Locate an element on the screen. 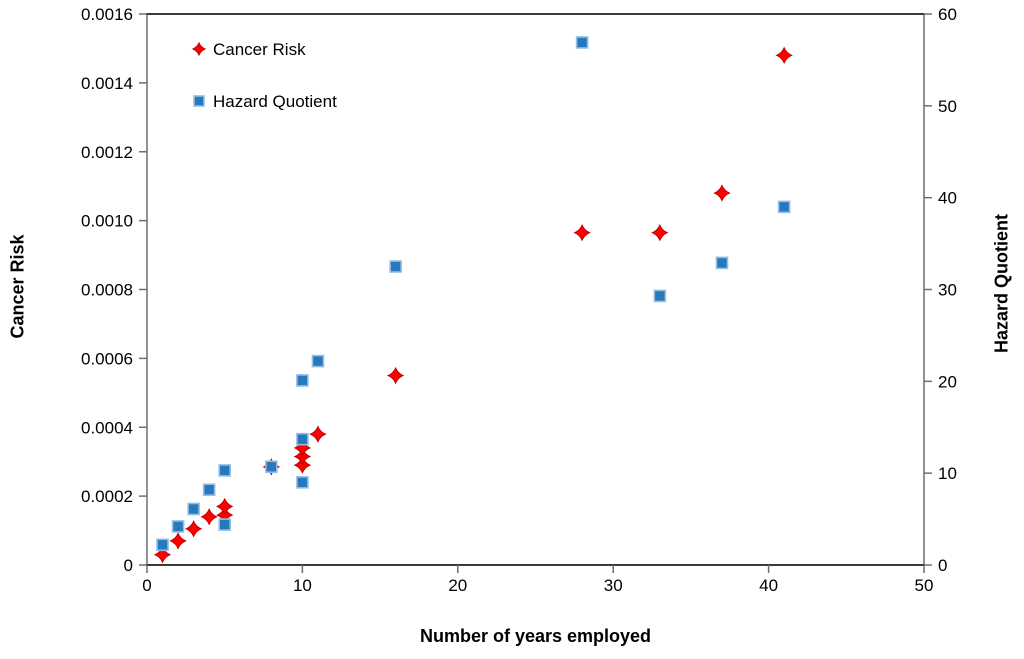 The image size is (1024, 659). right-axis-tick-label: 30 is located at coordinates (947, 290).